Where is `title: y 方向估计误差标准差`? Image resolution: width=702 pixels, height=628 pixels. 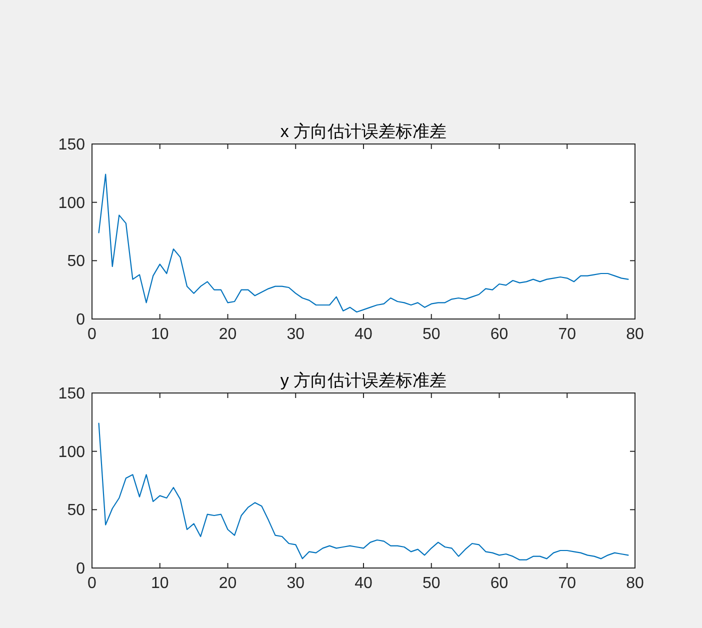 title: y 方向估计误差标准差 is located at coordinates (363, 380).